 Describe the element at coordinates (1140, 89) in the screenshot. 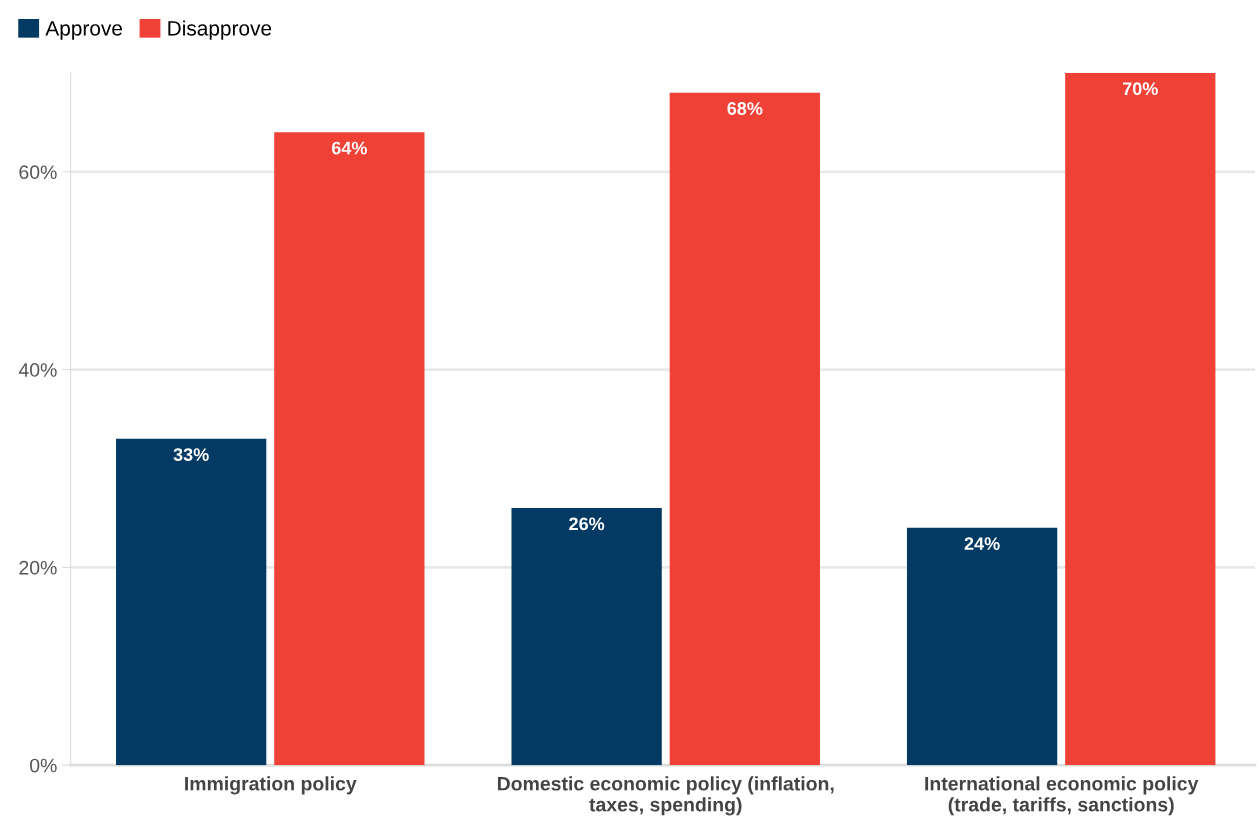

I see `text: 70%` at that location.